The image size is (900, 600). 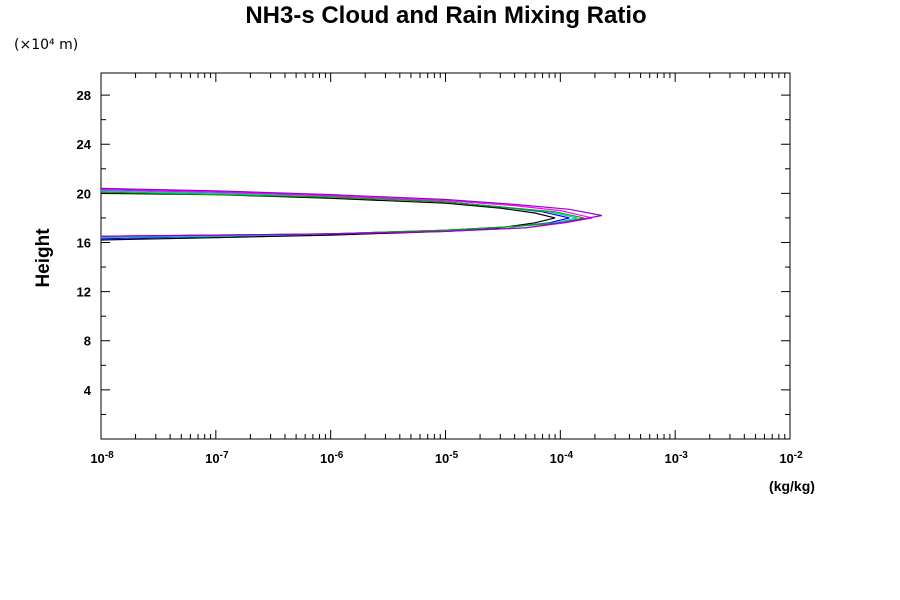 I want to click on y-tick-label: 4, so click(x=88, y=390).